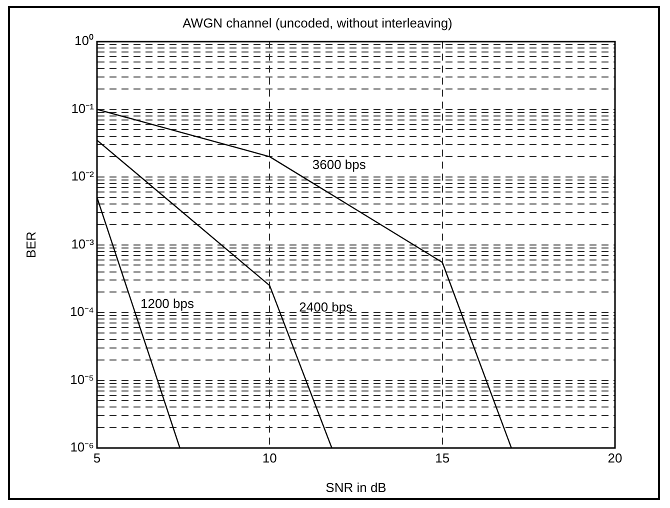  I want to click on x-axis-title: SNR in dB, so click(356, 487).